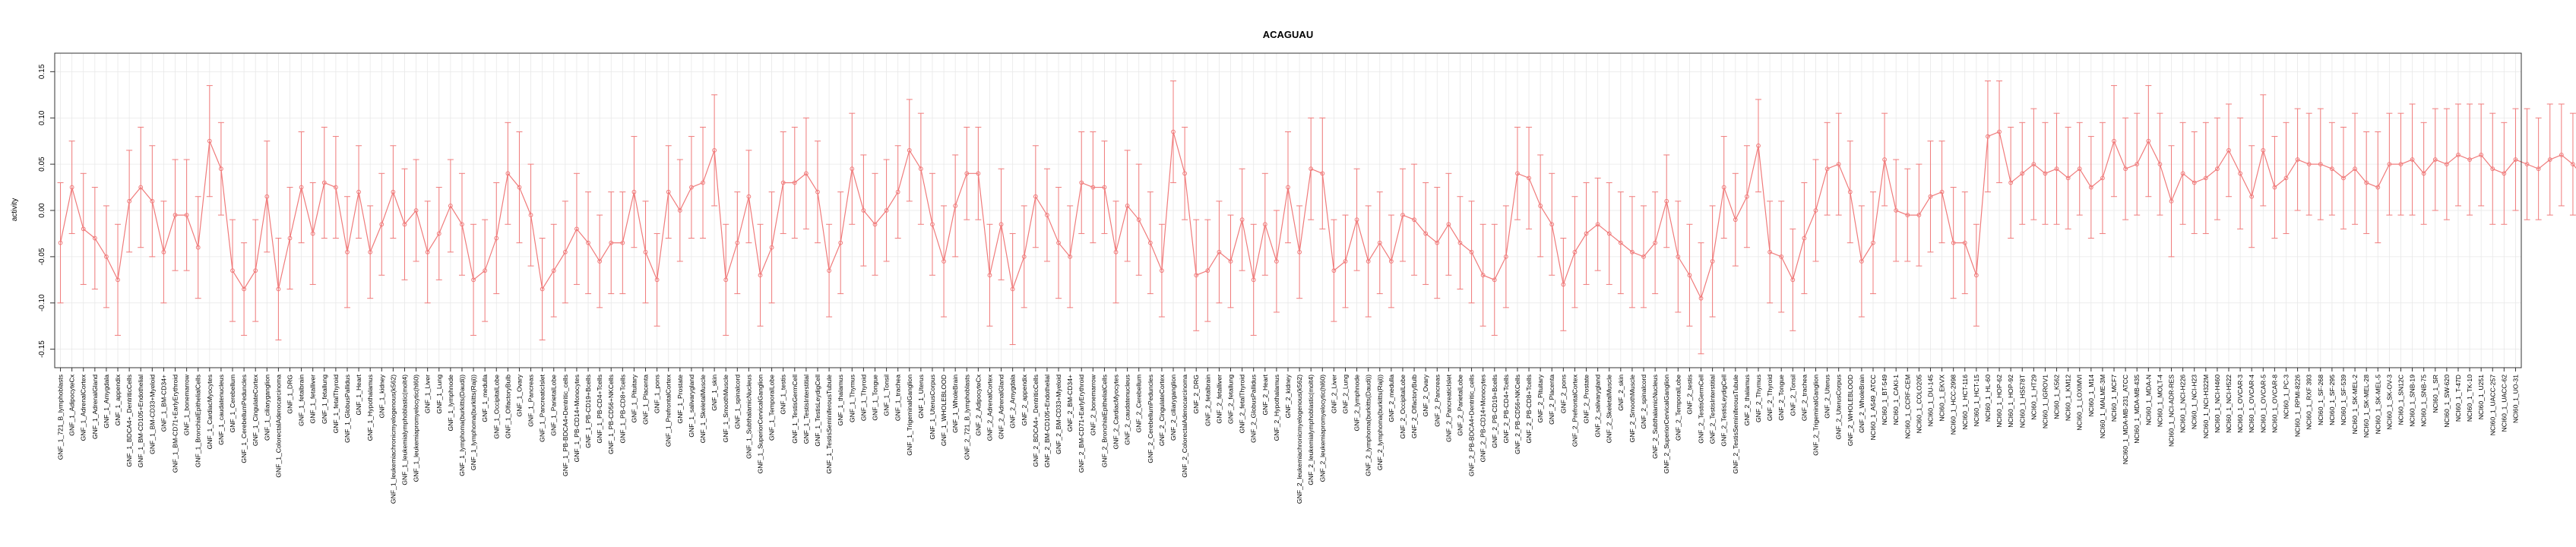 This screenshot has height=547, width=2576. Describe the element at coordinates (221, 410) in the screenshot. I see `x-tick-label: GNF_1_caudatenucleus` at that location.